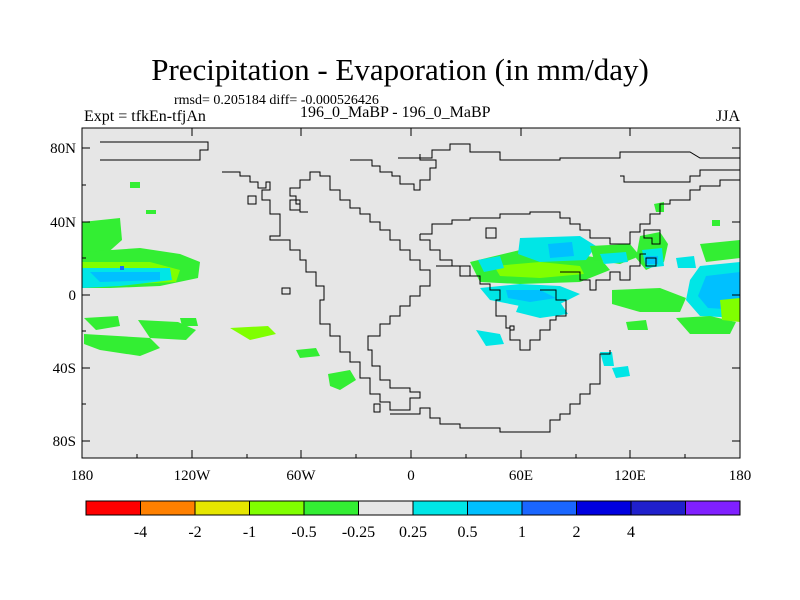 The width and height of the screenshot is (800, 600). I want to click on lat-tick-label: 80S, so click(64, 442).